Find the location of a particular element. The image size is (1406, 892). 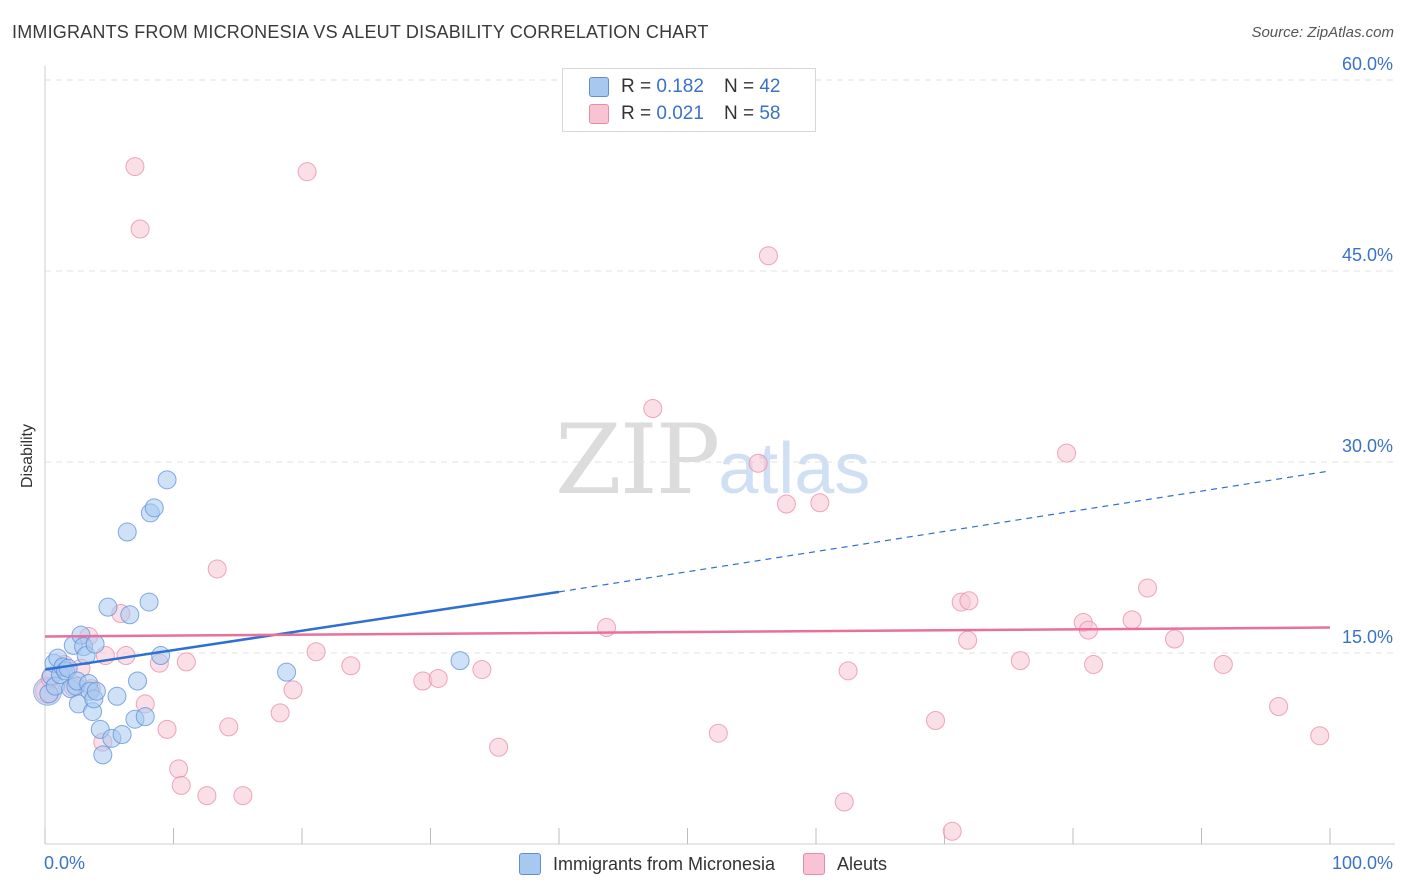

legend-label-micronesia: Immigrants from Micronesia is located at coordinates (663, 863).